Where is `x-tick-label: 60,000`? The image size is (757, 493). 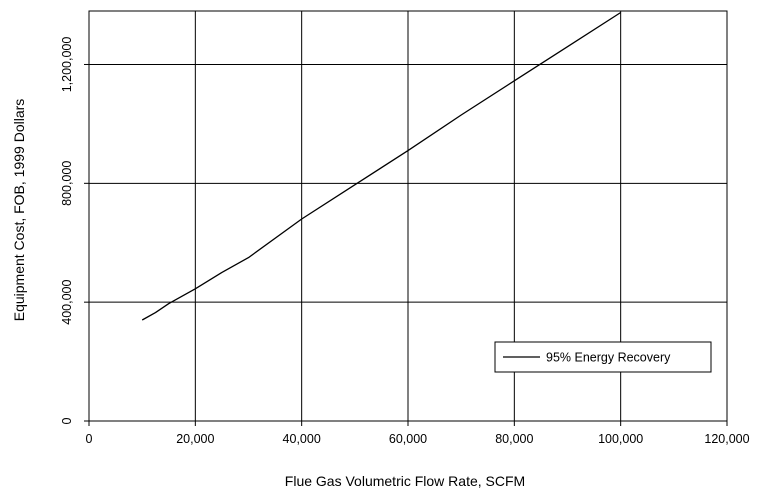
x-tick-label: 60,000 is located at coordinates (408, 439).